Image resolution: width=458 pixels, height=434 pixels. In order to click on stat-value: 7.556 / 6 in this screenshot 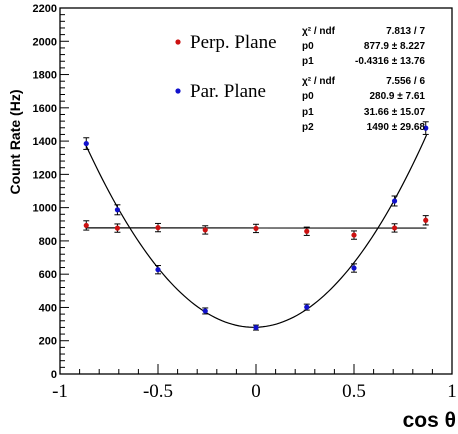, I will do `click(405, 81)`.